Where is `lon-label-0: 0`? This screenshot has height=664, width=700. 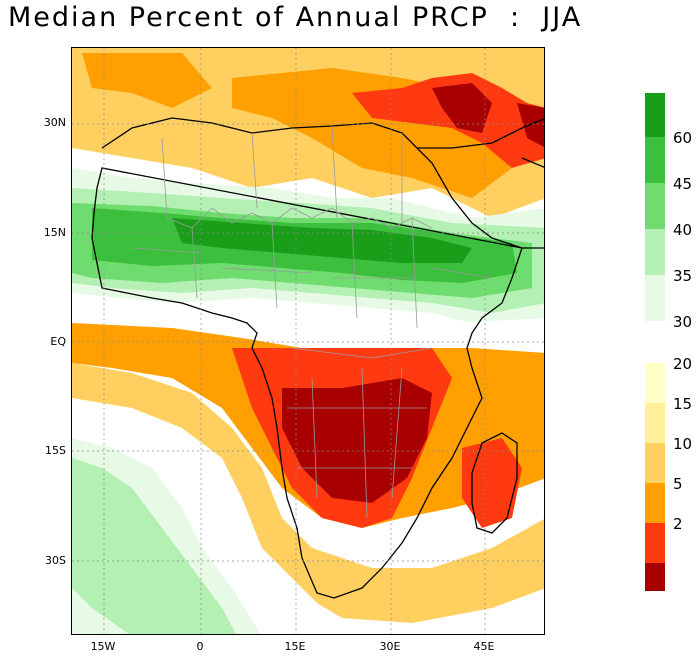
lon-label-0: 0 is located at coordinates (200, 646).